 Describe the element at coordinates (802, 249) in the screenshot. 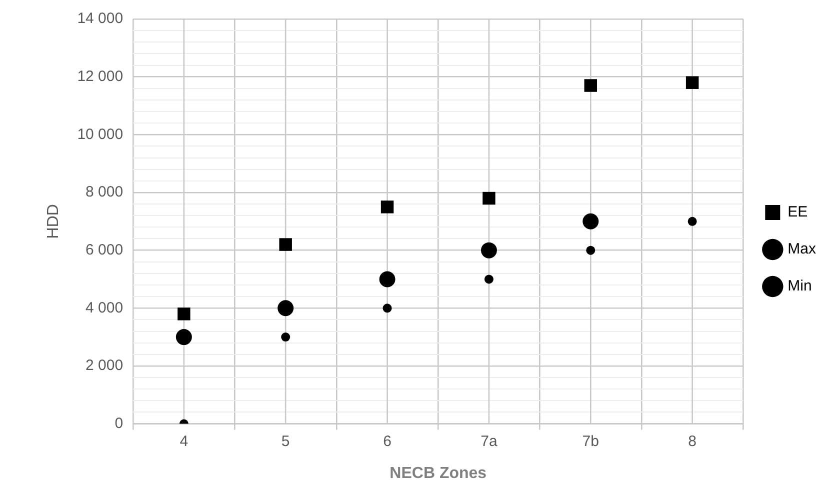

I see `legend-label: Max` at that location.